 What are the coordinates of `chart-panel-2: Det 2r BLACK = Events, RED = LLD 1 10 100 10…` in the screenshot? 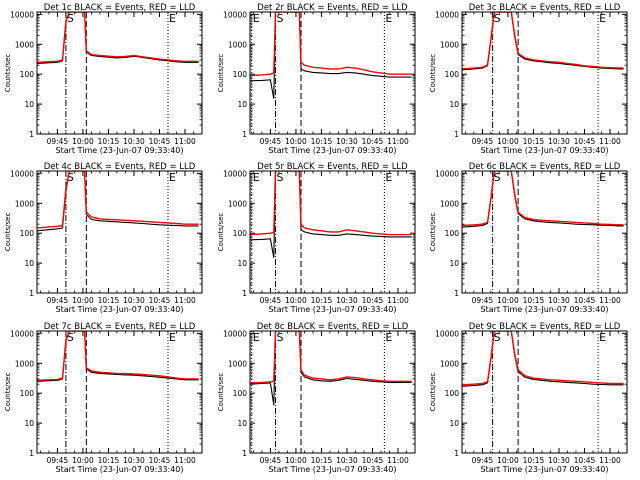 It's located at (316, 79).